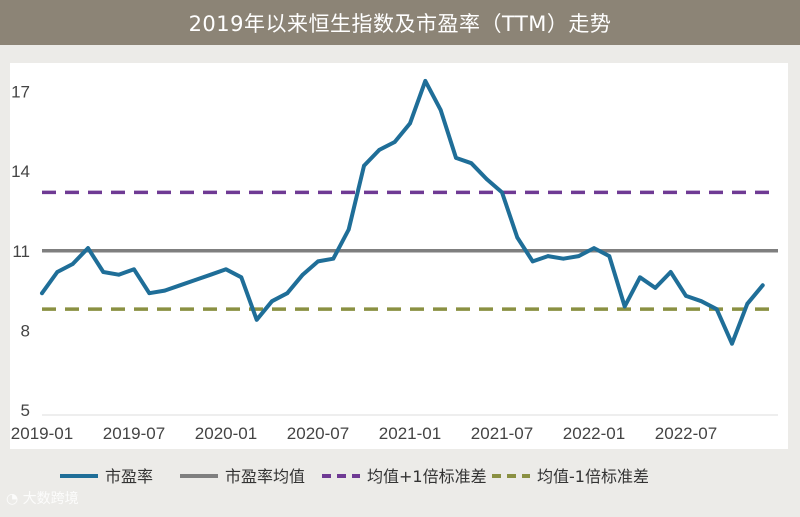 The height and width of the screenshot is (517, 800). What do you see at coordinates (226, 433) in the screenshot?
I see `x-tick-label-2: 2020-01` at bounding box center [226, 433].